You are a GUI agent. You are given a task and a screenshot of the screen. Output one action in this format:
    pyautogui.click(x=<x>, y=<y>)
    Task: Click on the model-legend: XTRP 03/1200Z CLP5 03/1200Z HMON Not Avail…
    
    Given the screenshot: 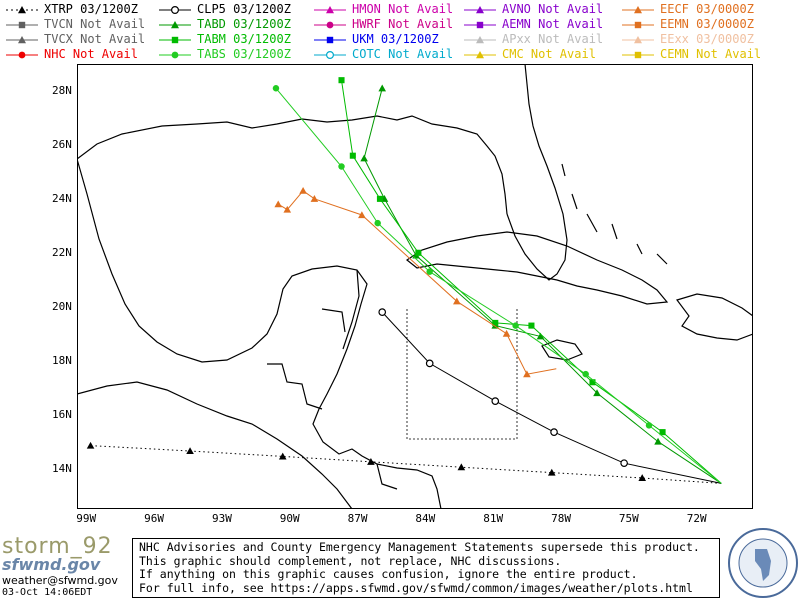 What is the action you would take?
    pyautogui.click(x=400, y=31)
    